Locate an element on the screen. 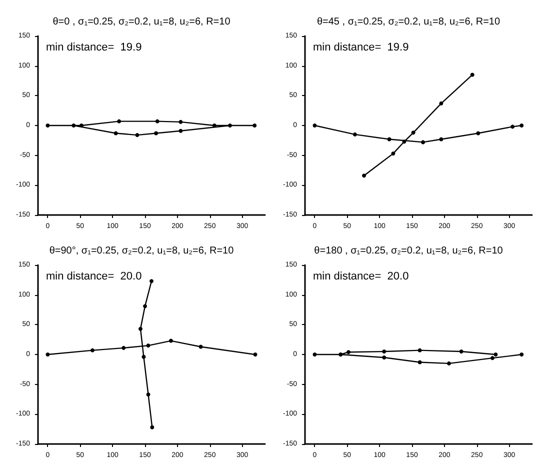 This screenshot has height=474, width=550. chart-title: θ=45 , σ₁=0.25, σ₂=0.2, u₁=8, u₂=6, R=10 is located at coordinates (408, 22).